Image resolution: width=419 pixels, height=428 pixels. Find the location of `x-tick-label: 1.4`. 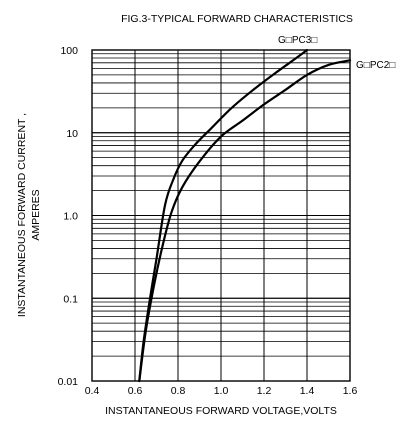

x-tick-label: 1.4 is located at coordinates (307, 391).